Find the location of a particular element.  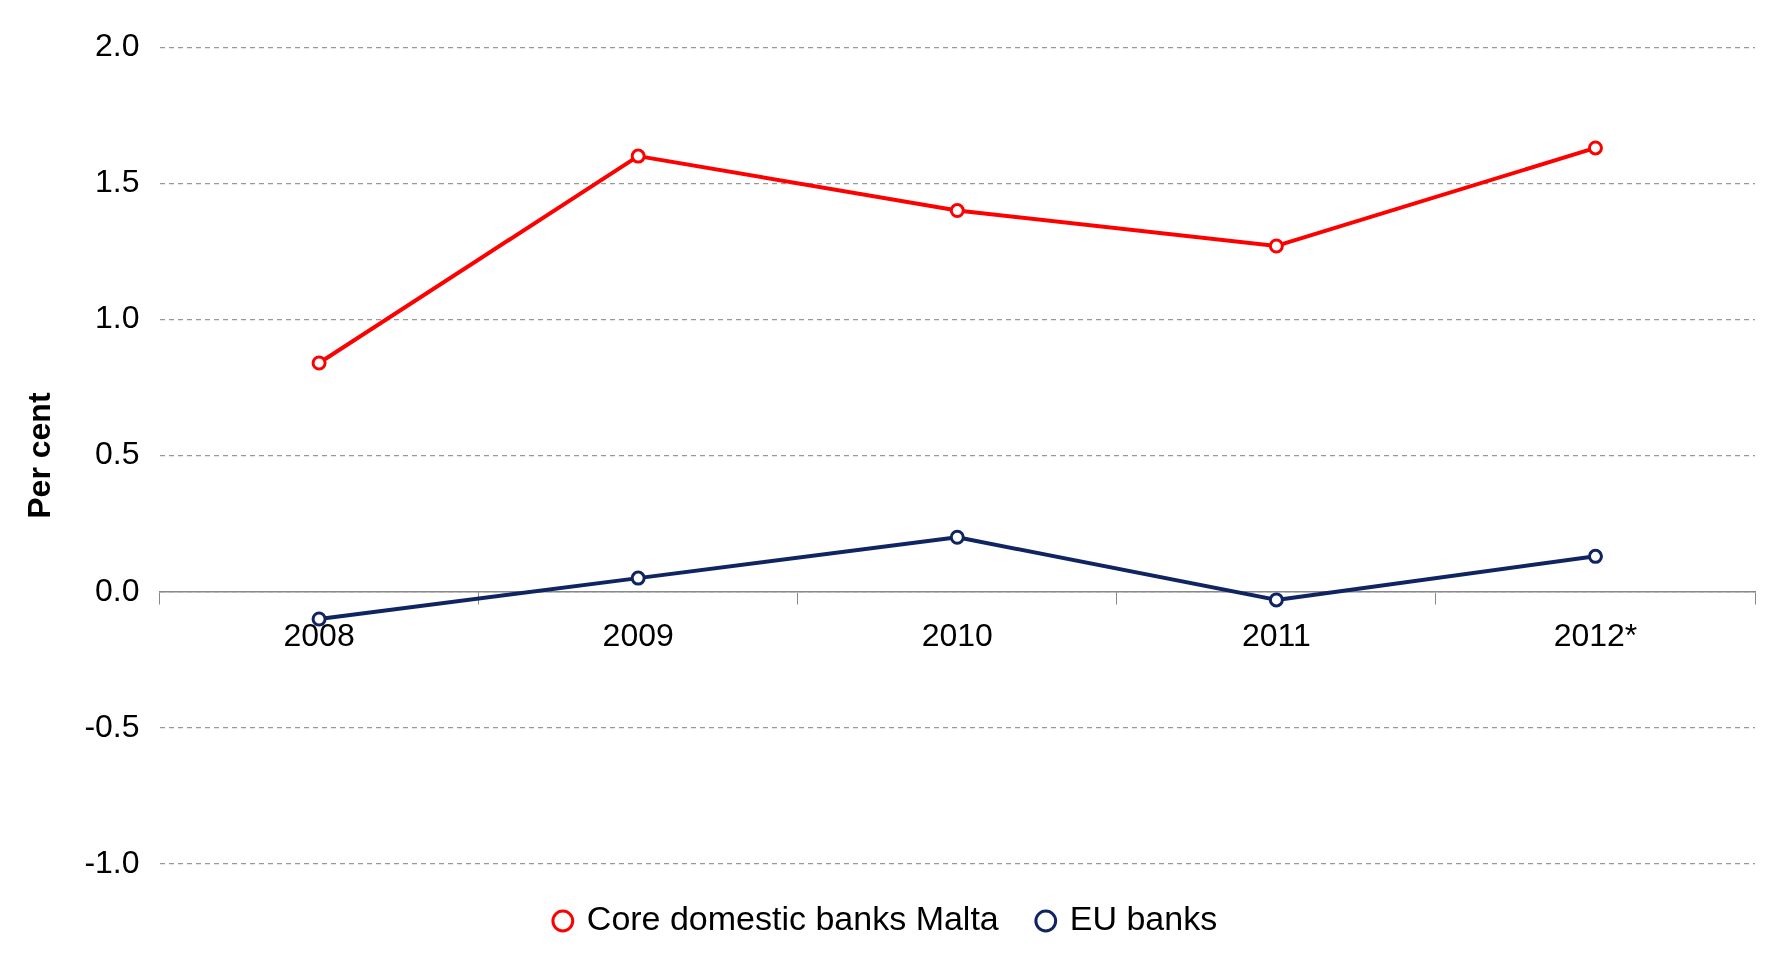

y-tick-label: 0.5 is located at coordinates (117, 453).